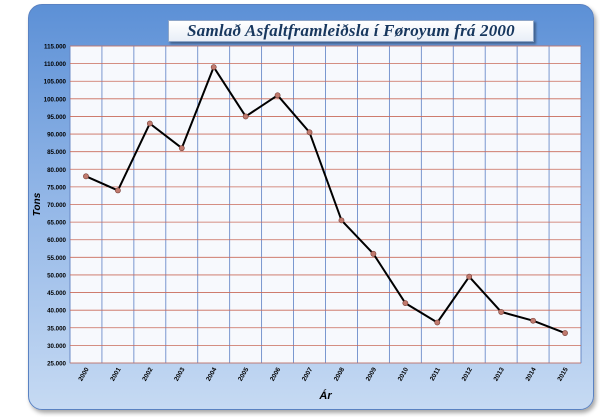  I want to click on y-tick-label: 55.000, so click(56, 258).